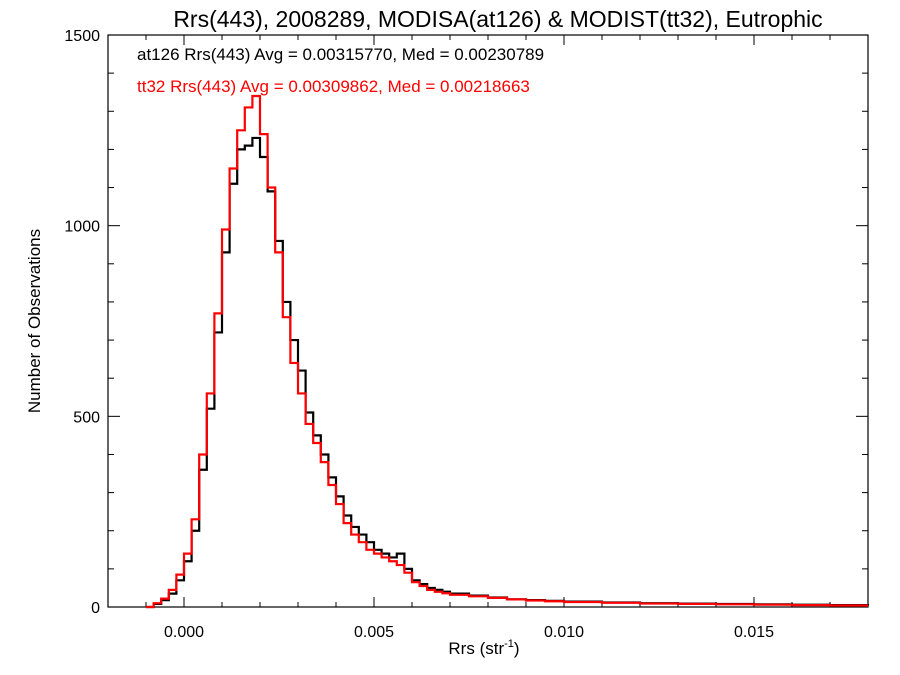  Describe the element at coordinates (82, 227) in the screenshot. I see `y-tick-label: 1000` at that location.